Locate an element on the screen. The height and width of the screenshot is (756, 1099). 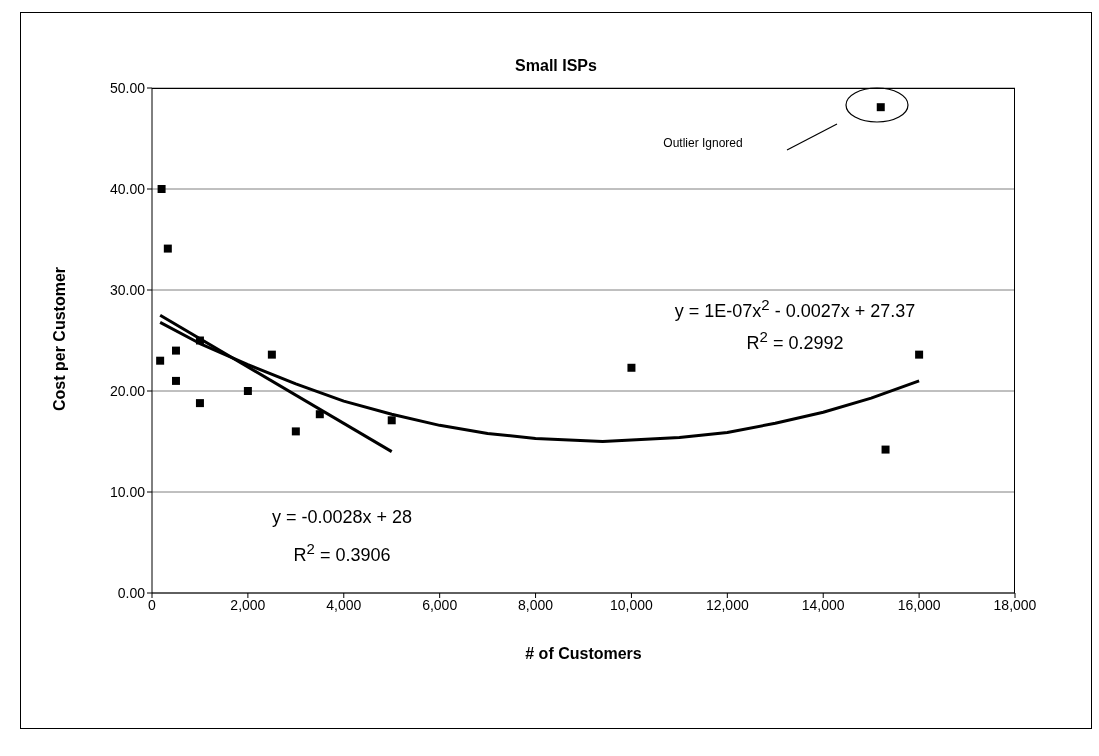
annotation: y = -0.0028x + 28 is located at coordinates (342, 518).